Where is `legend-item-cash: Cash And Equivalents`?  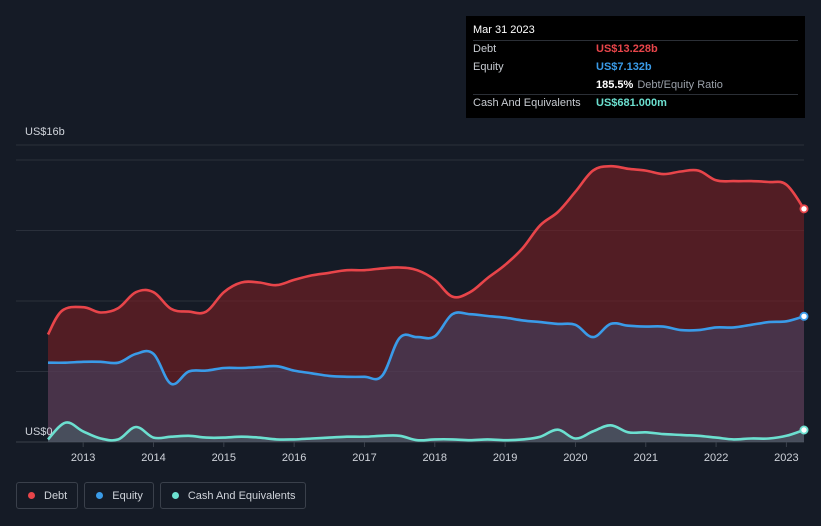 legend-item-cash: Cash And Equivalents is located at coordinates (233, 495).